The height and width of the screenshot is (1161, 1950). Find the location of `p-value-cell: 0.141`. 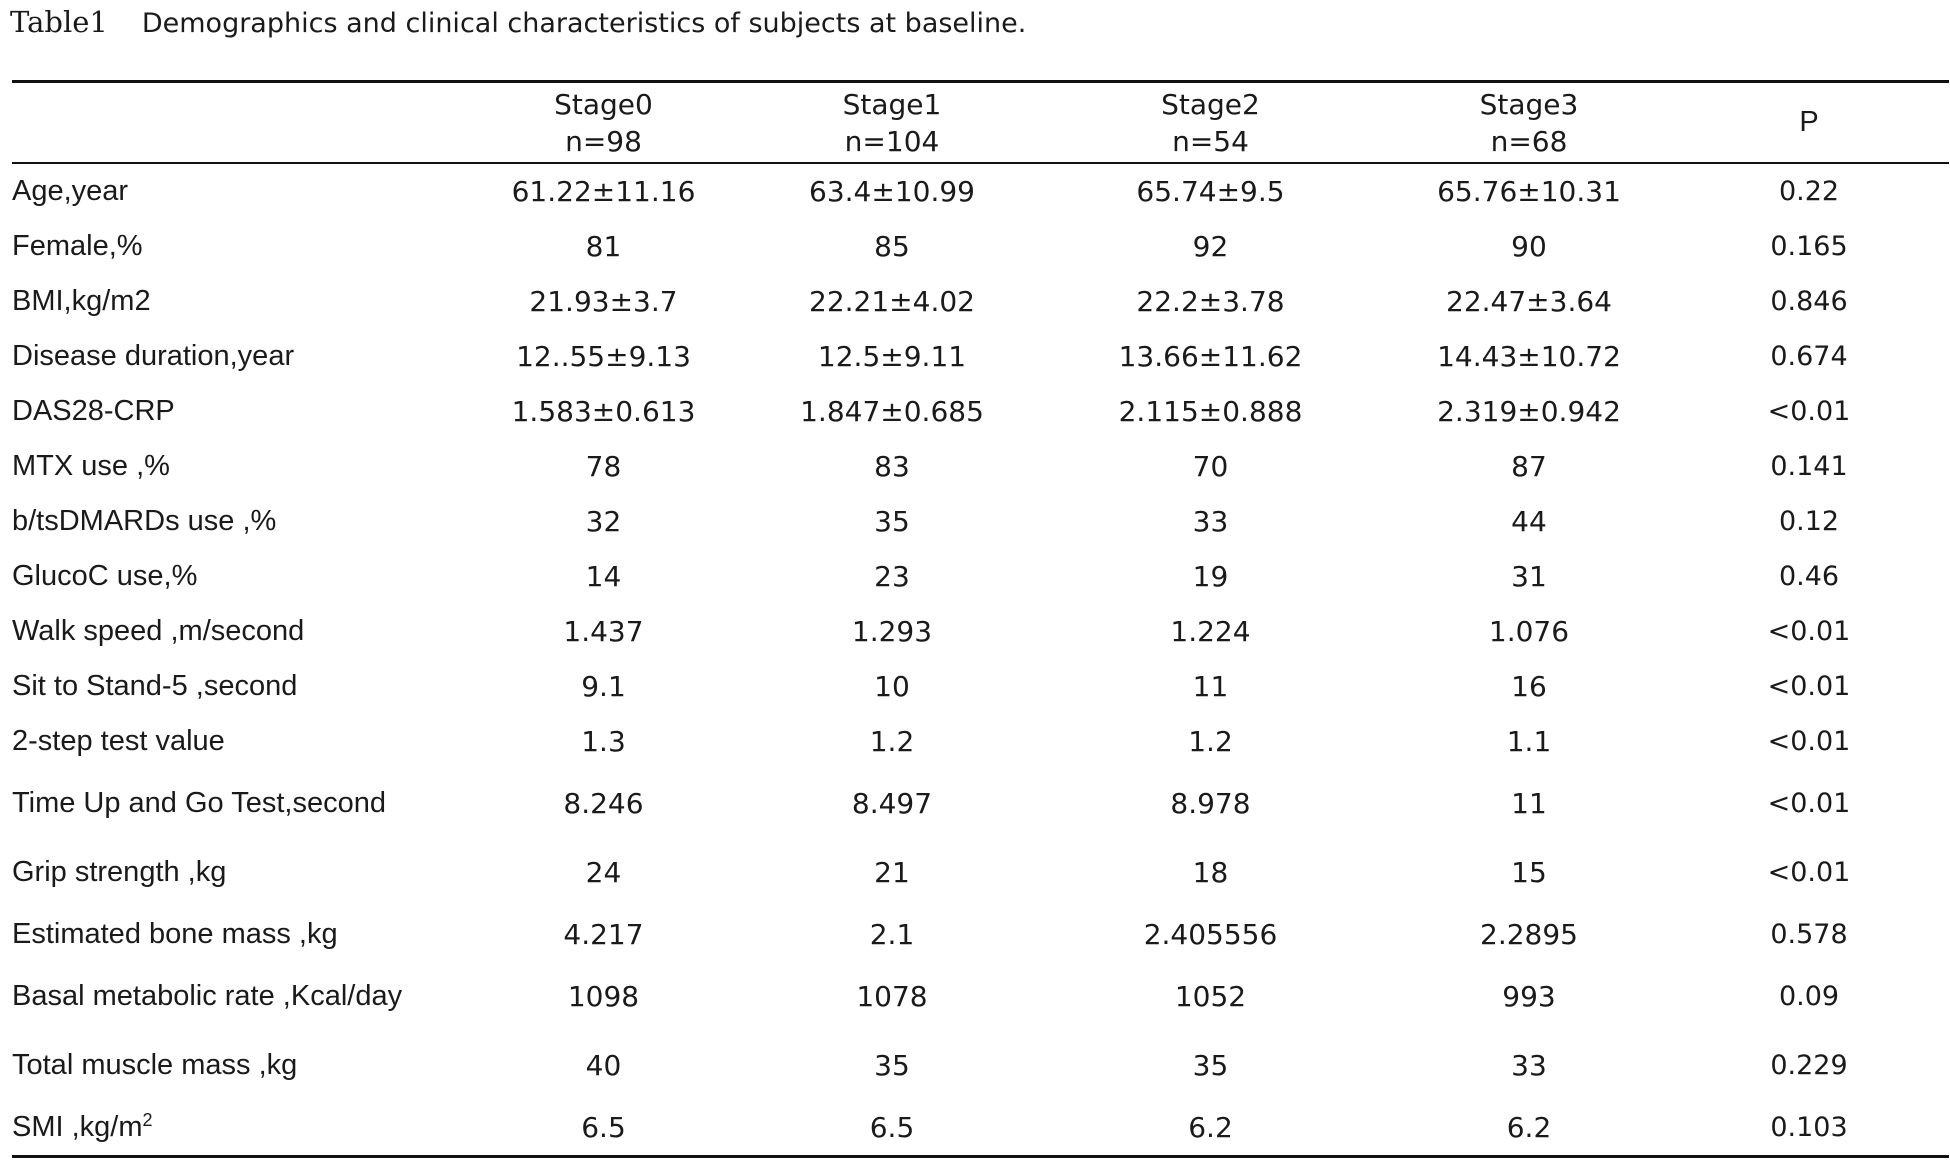

p-value-cell: 0.141 is located at coordinates (1809, 466).